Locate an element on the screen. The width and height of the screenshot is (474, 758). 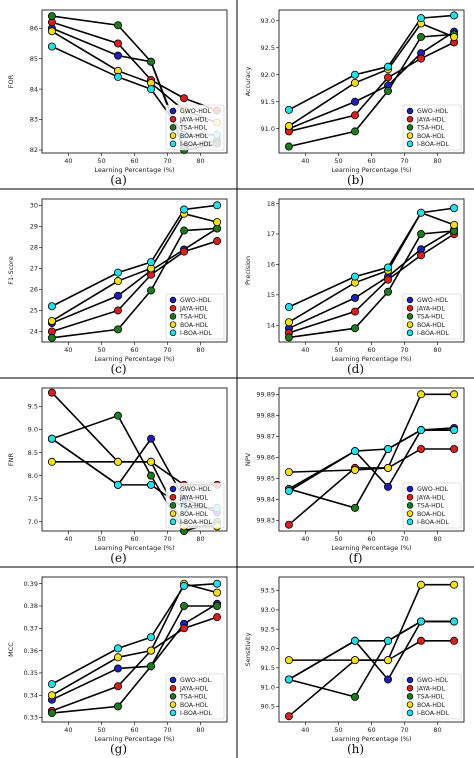
y-tick-label: 91.0 is located at coordinates (268, 129).